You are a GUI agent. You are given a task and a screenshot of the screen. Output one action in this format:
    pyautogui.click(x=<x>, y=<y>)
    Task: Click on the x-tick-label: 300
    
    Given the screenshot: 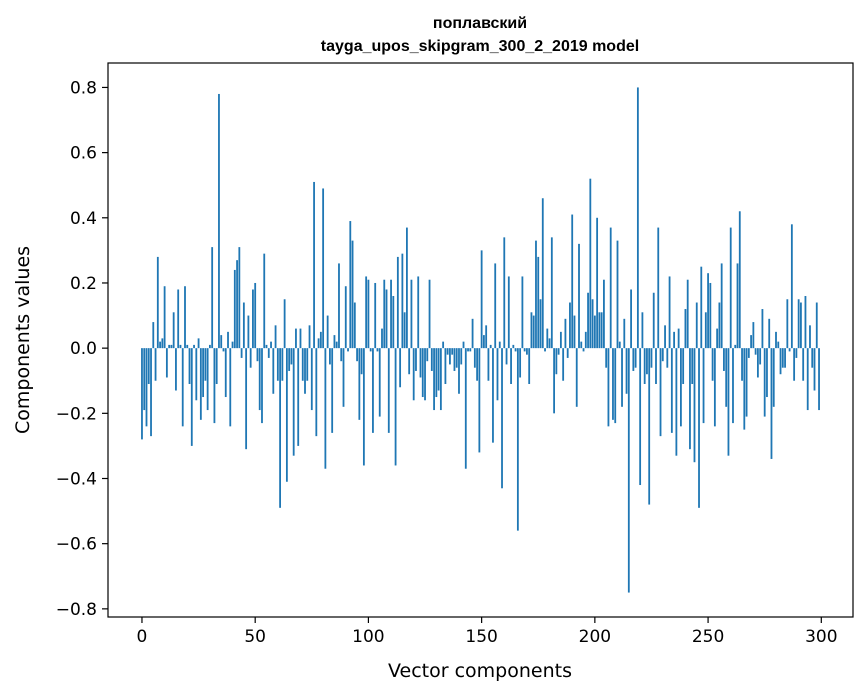 What is the action you would take?
    pyautogui.click(x=821, y=637)
    